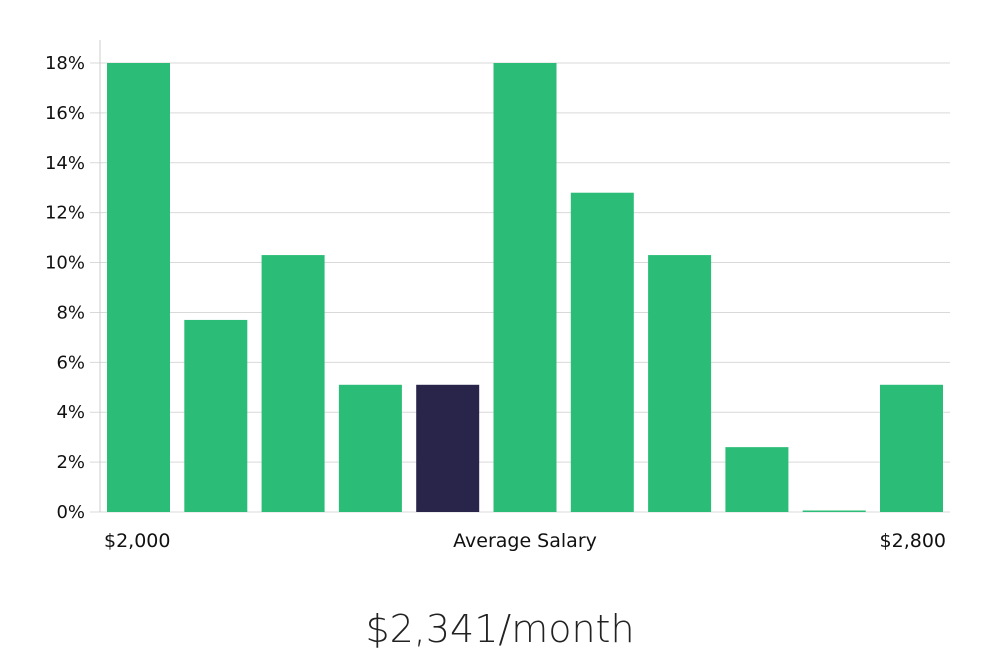 The image size is (1000, 660). Describe the element at coordinates (70, 362) in the screenshot. I see `y-tick-label: 6%` at that location.